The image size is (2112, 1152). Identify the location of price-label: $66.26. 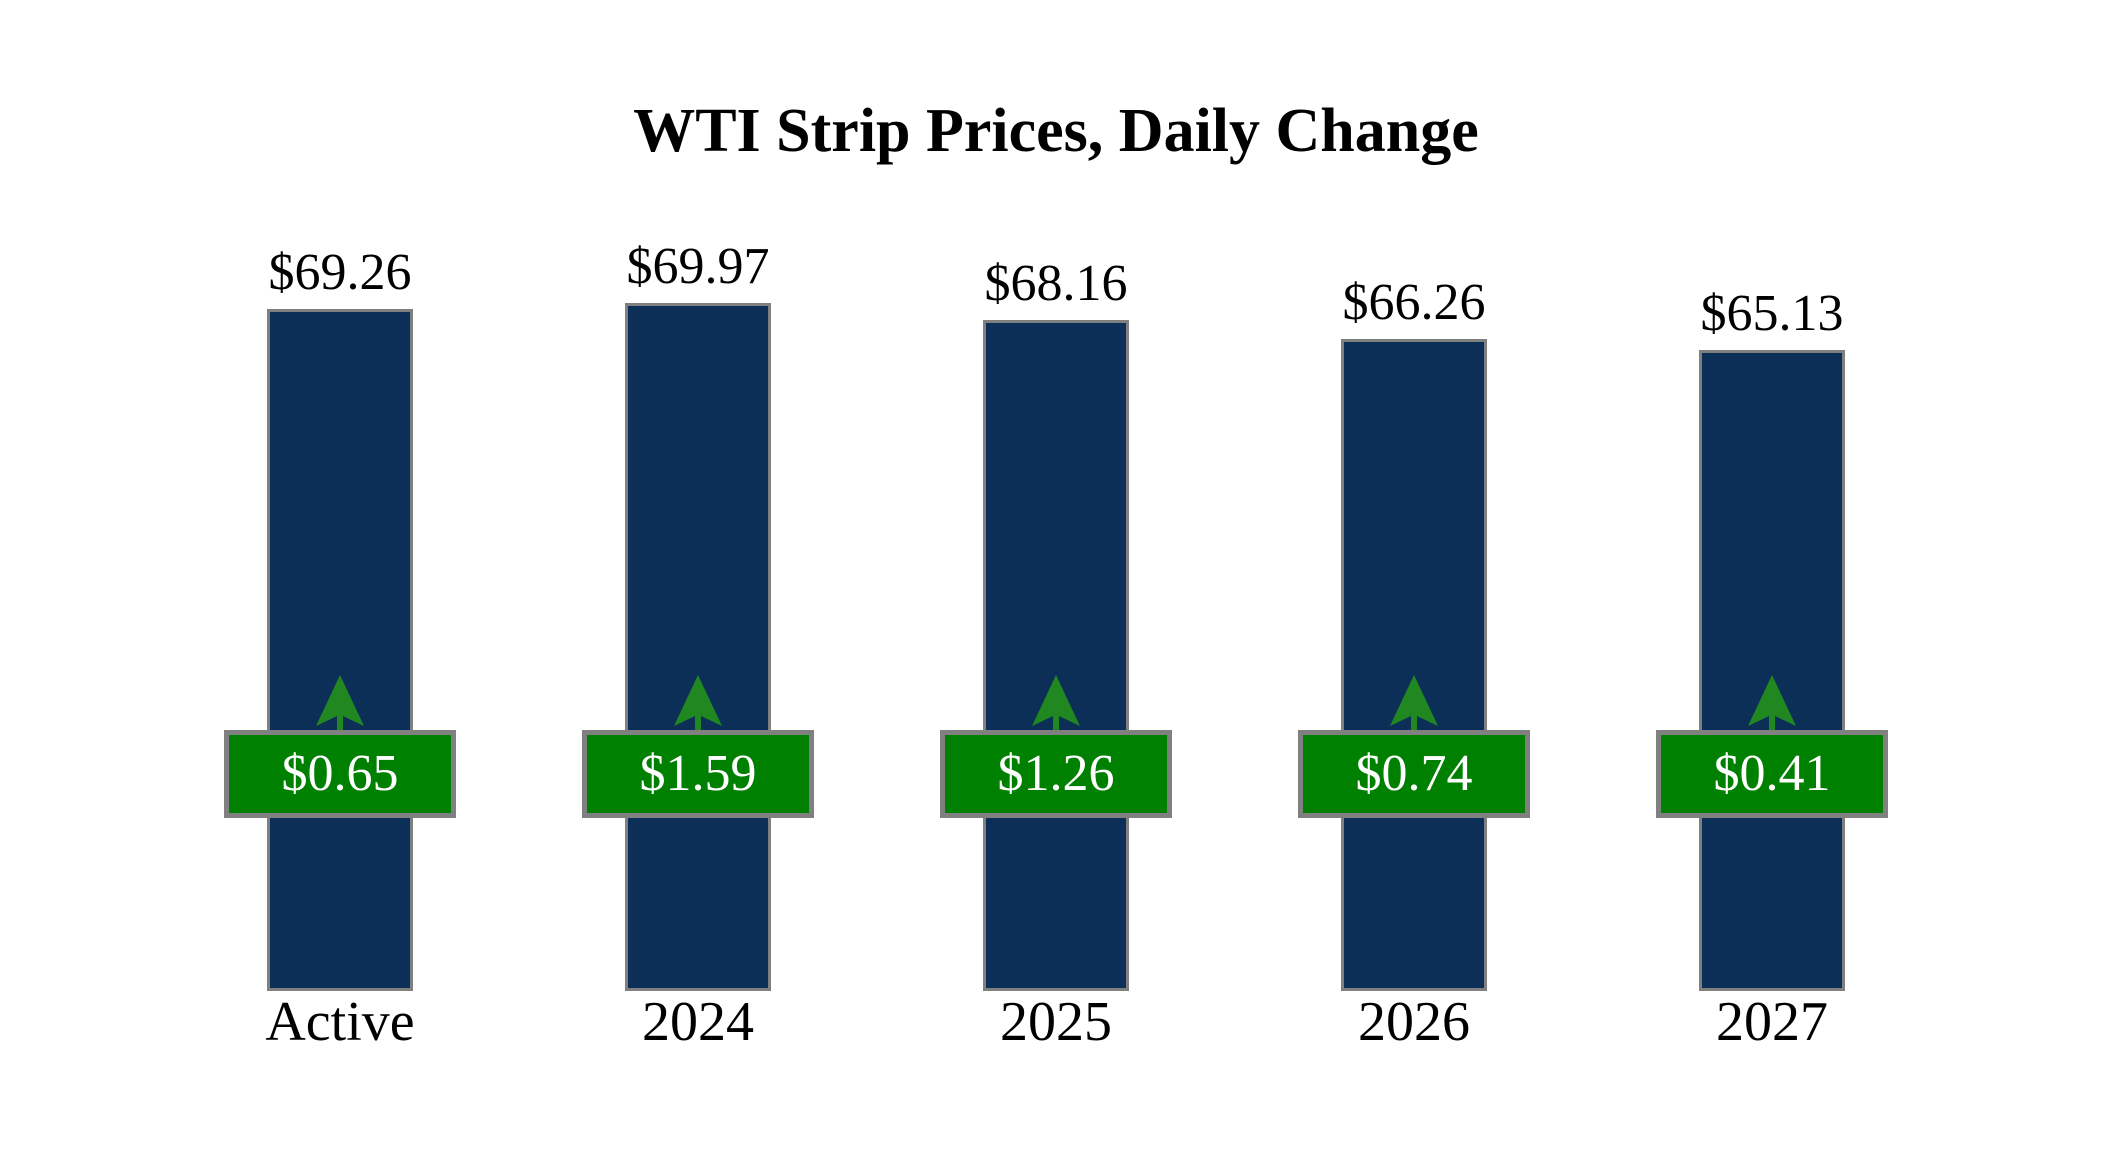
(1414, 302).